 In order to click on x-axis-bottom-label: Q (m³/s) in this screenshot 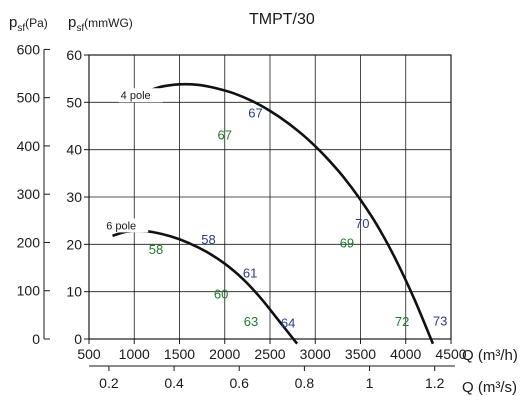, I will do `click(489, 387)`.